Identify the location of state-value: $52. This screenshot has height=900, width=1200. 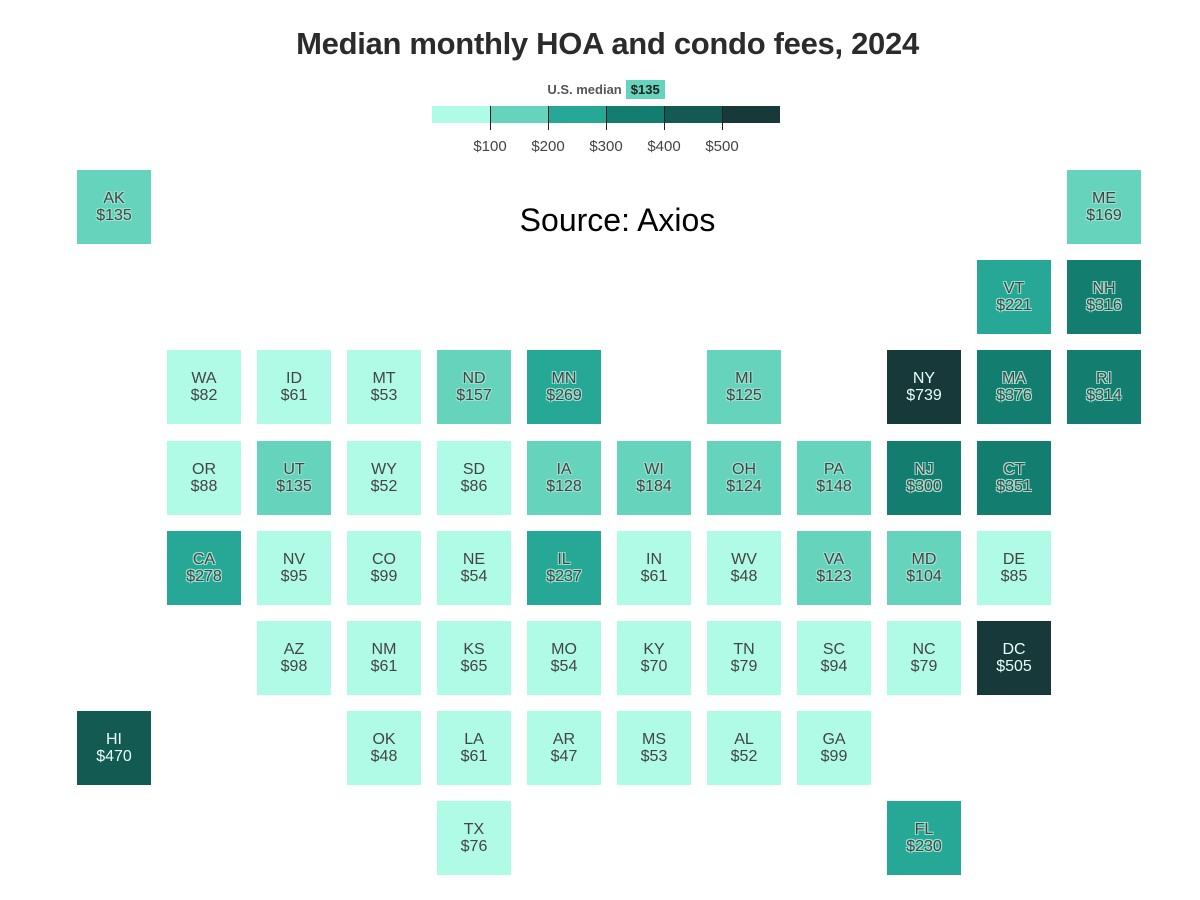
(744, 757).